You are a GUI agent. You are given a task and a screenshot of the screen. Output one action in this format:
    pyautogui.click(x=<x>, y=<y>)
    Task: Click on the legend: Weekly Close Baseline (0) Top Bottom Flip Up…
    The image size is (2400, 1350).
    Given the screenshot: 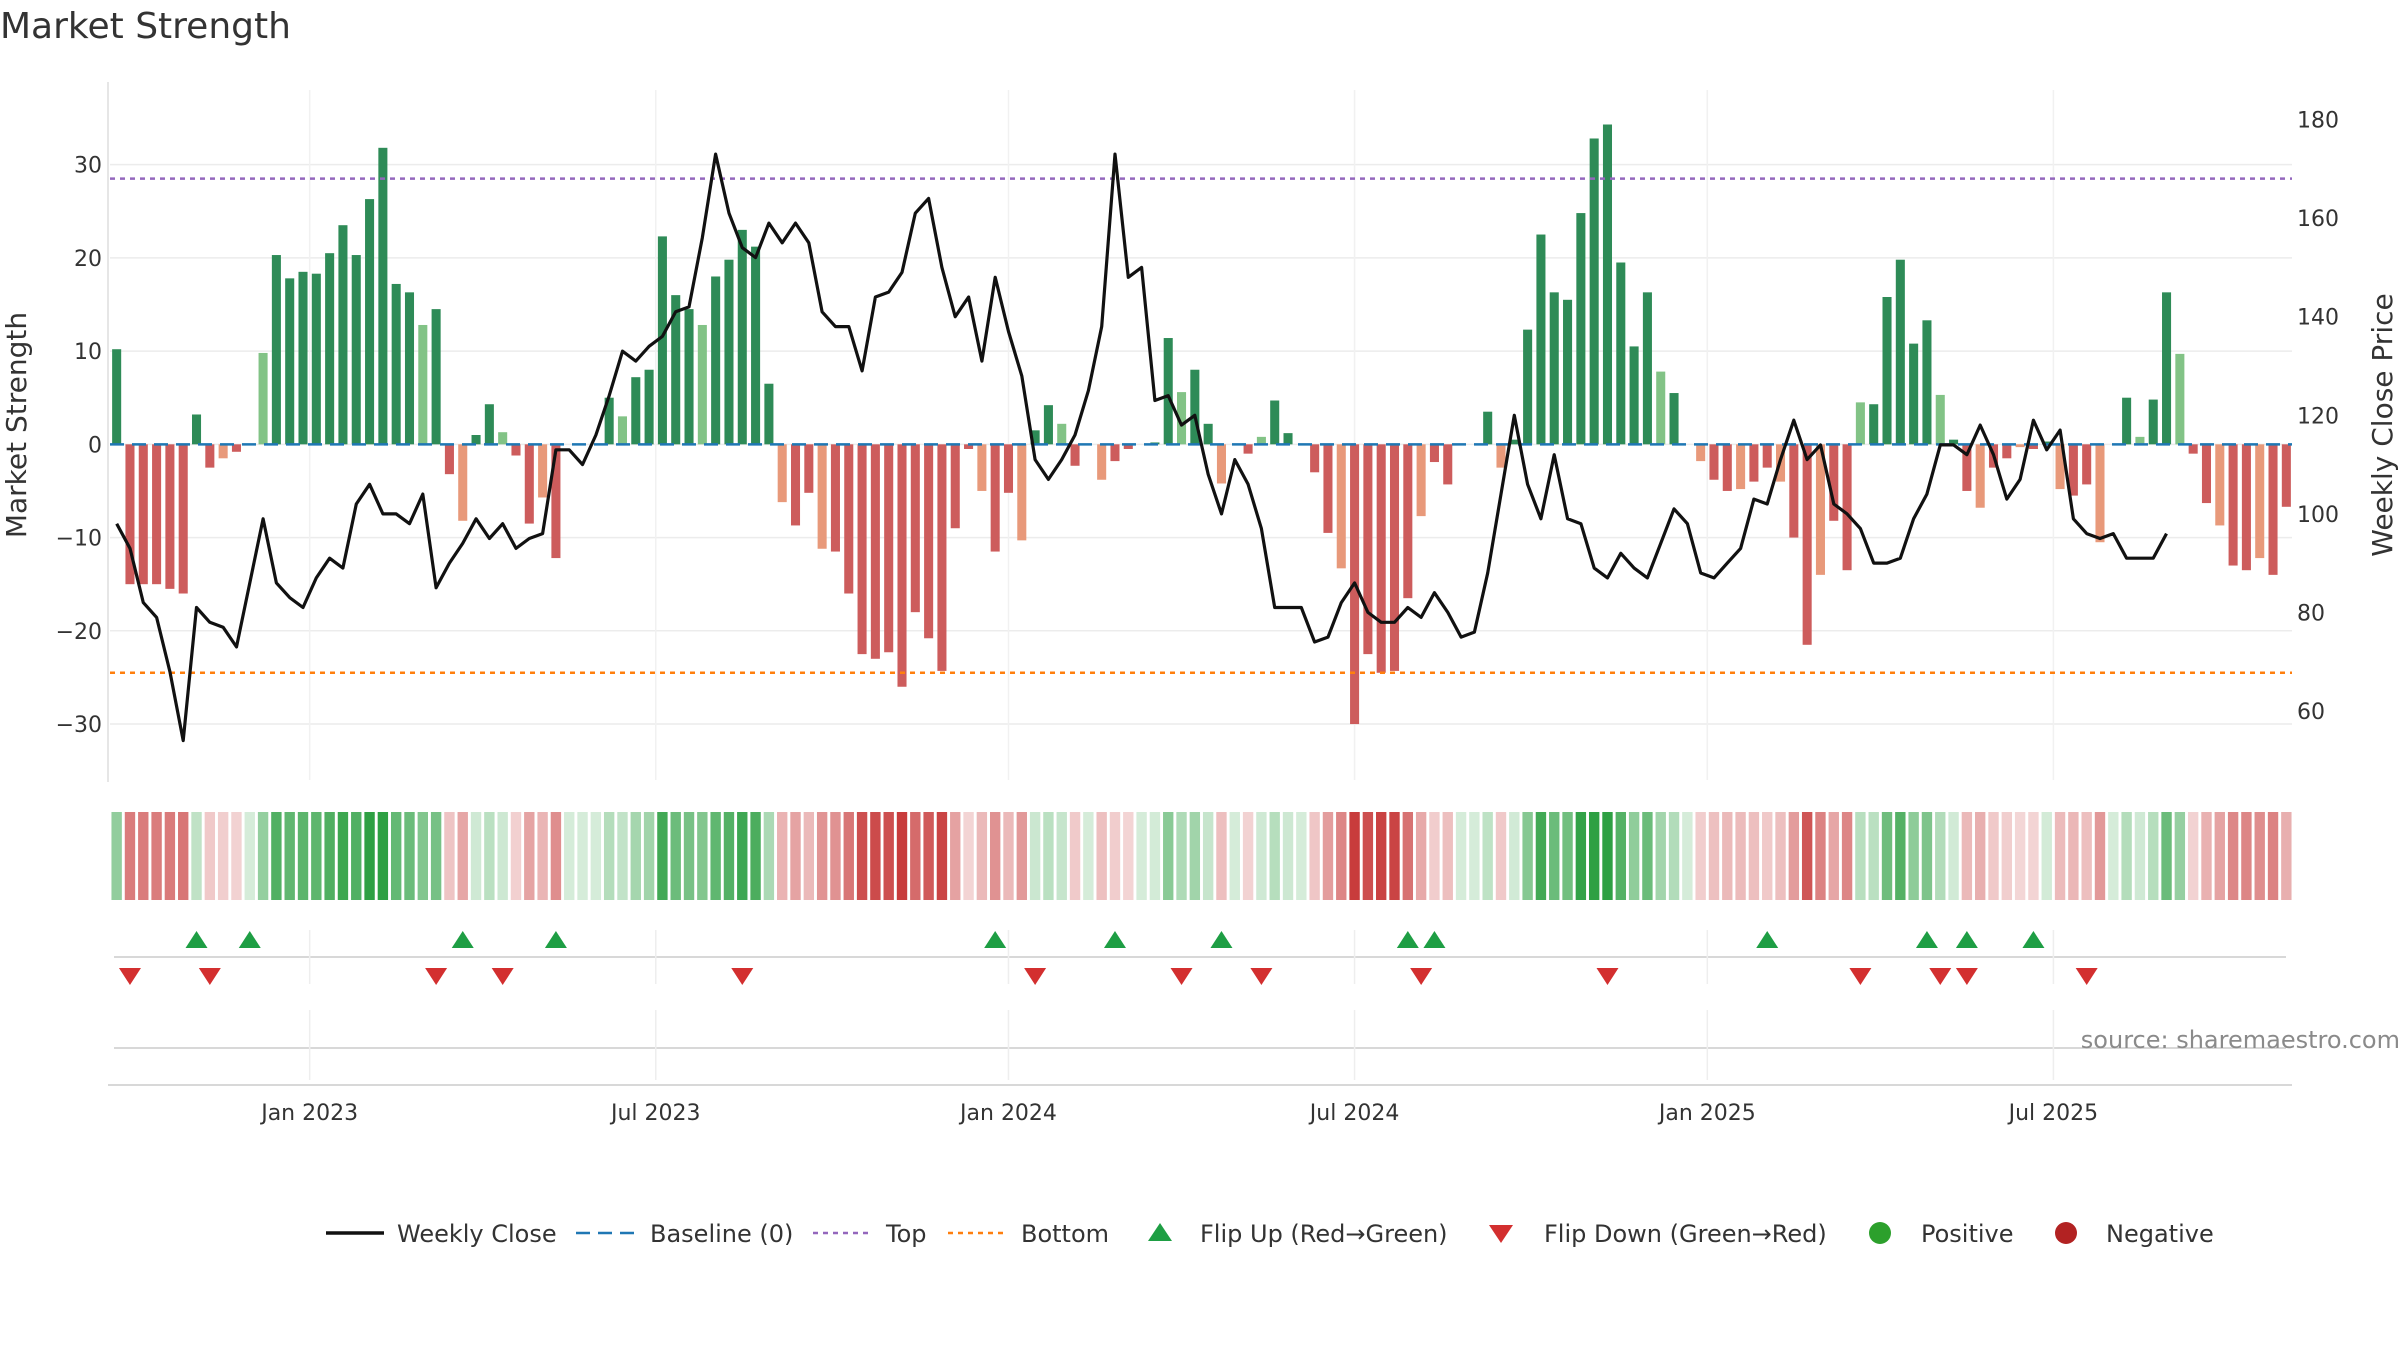 What is the action you would take?
    pyautogui.click(x=1270, y=1234)
    